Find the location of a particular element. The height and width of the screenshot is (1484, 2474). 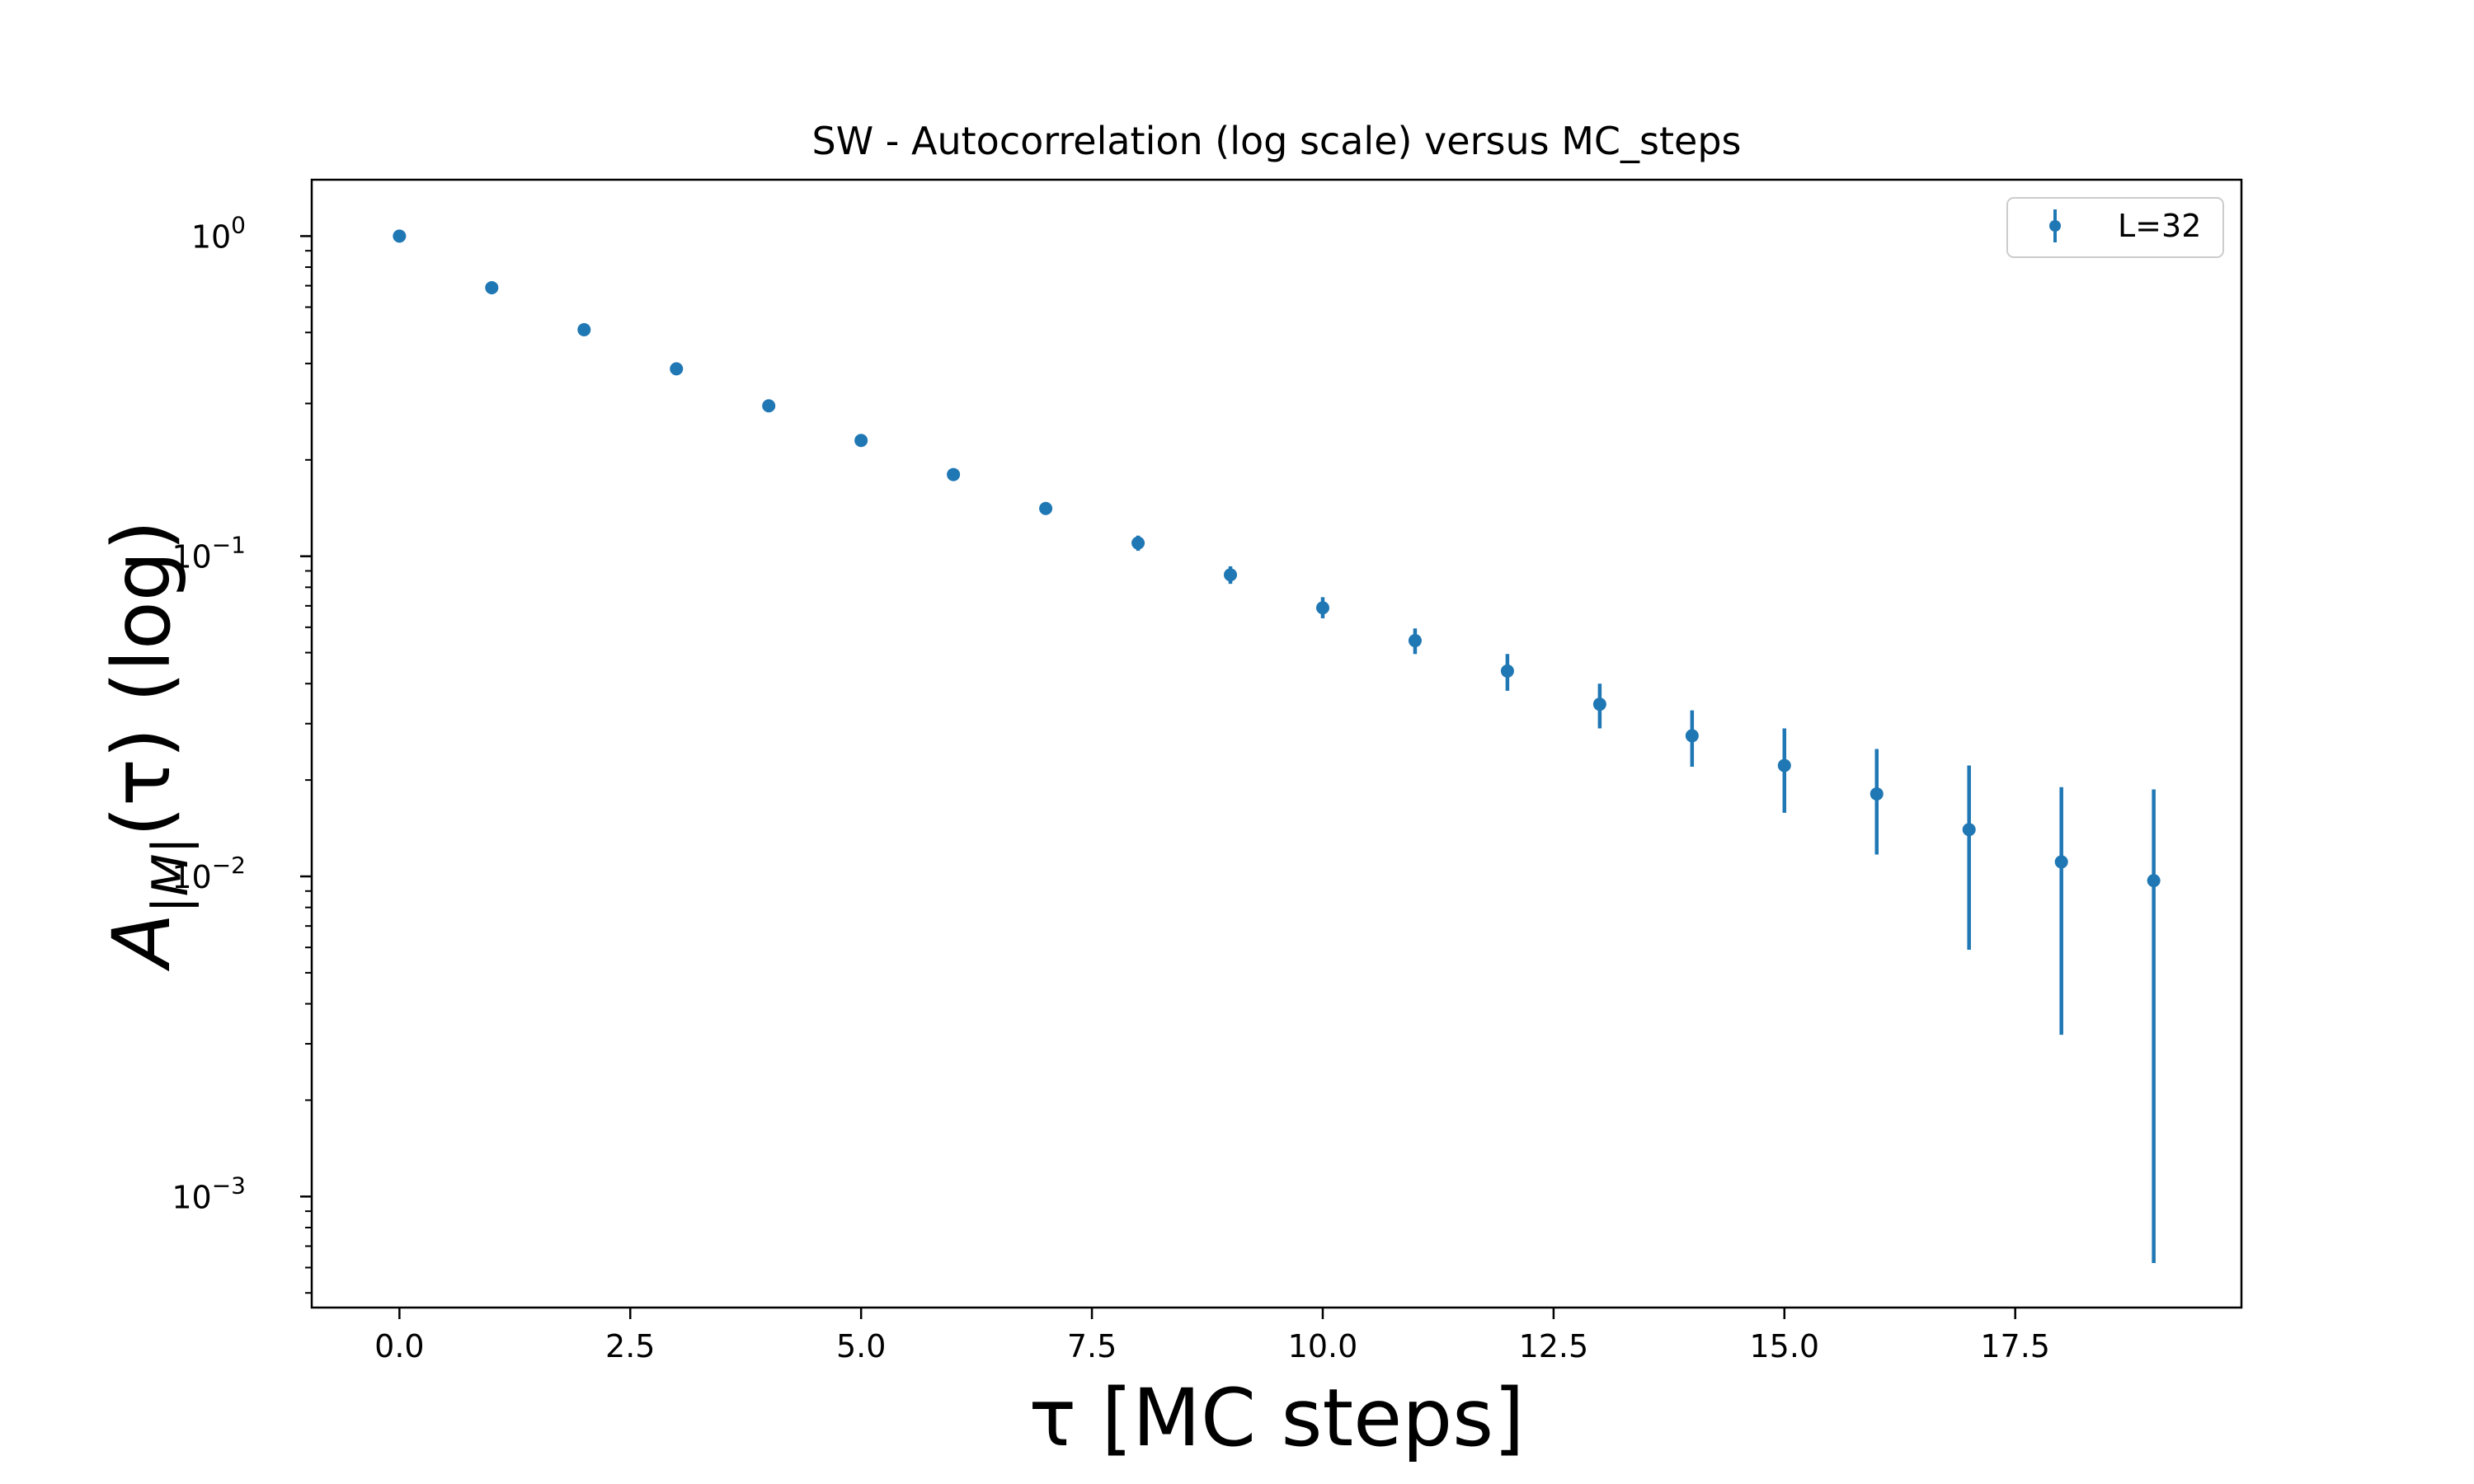

x-tick-label: 2.5 is located at coordinates (630, 1346).